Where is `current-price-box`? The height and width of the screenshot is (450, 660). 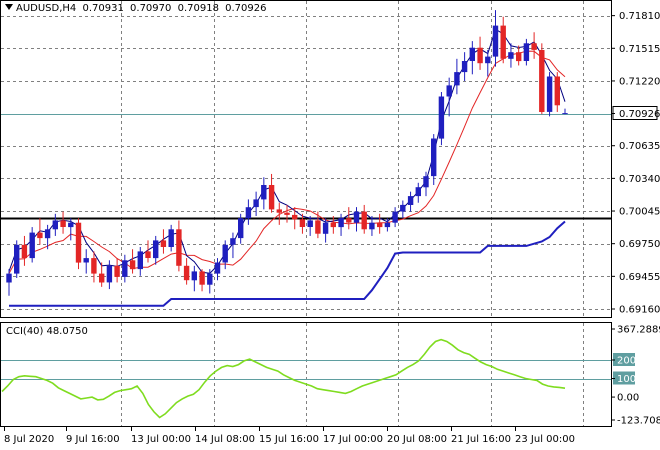
current-price-box is located at coordinates (635, 113).